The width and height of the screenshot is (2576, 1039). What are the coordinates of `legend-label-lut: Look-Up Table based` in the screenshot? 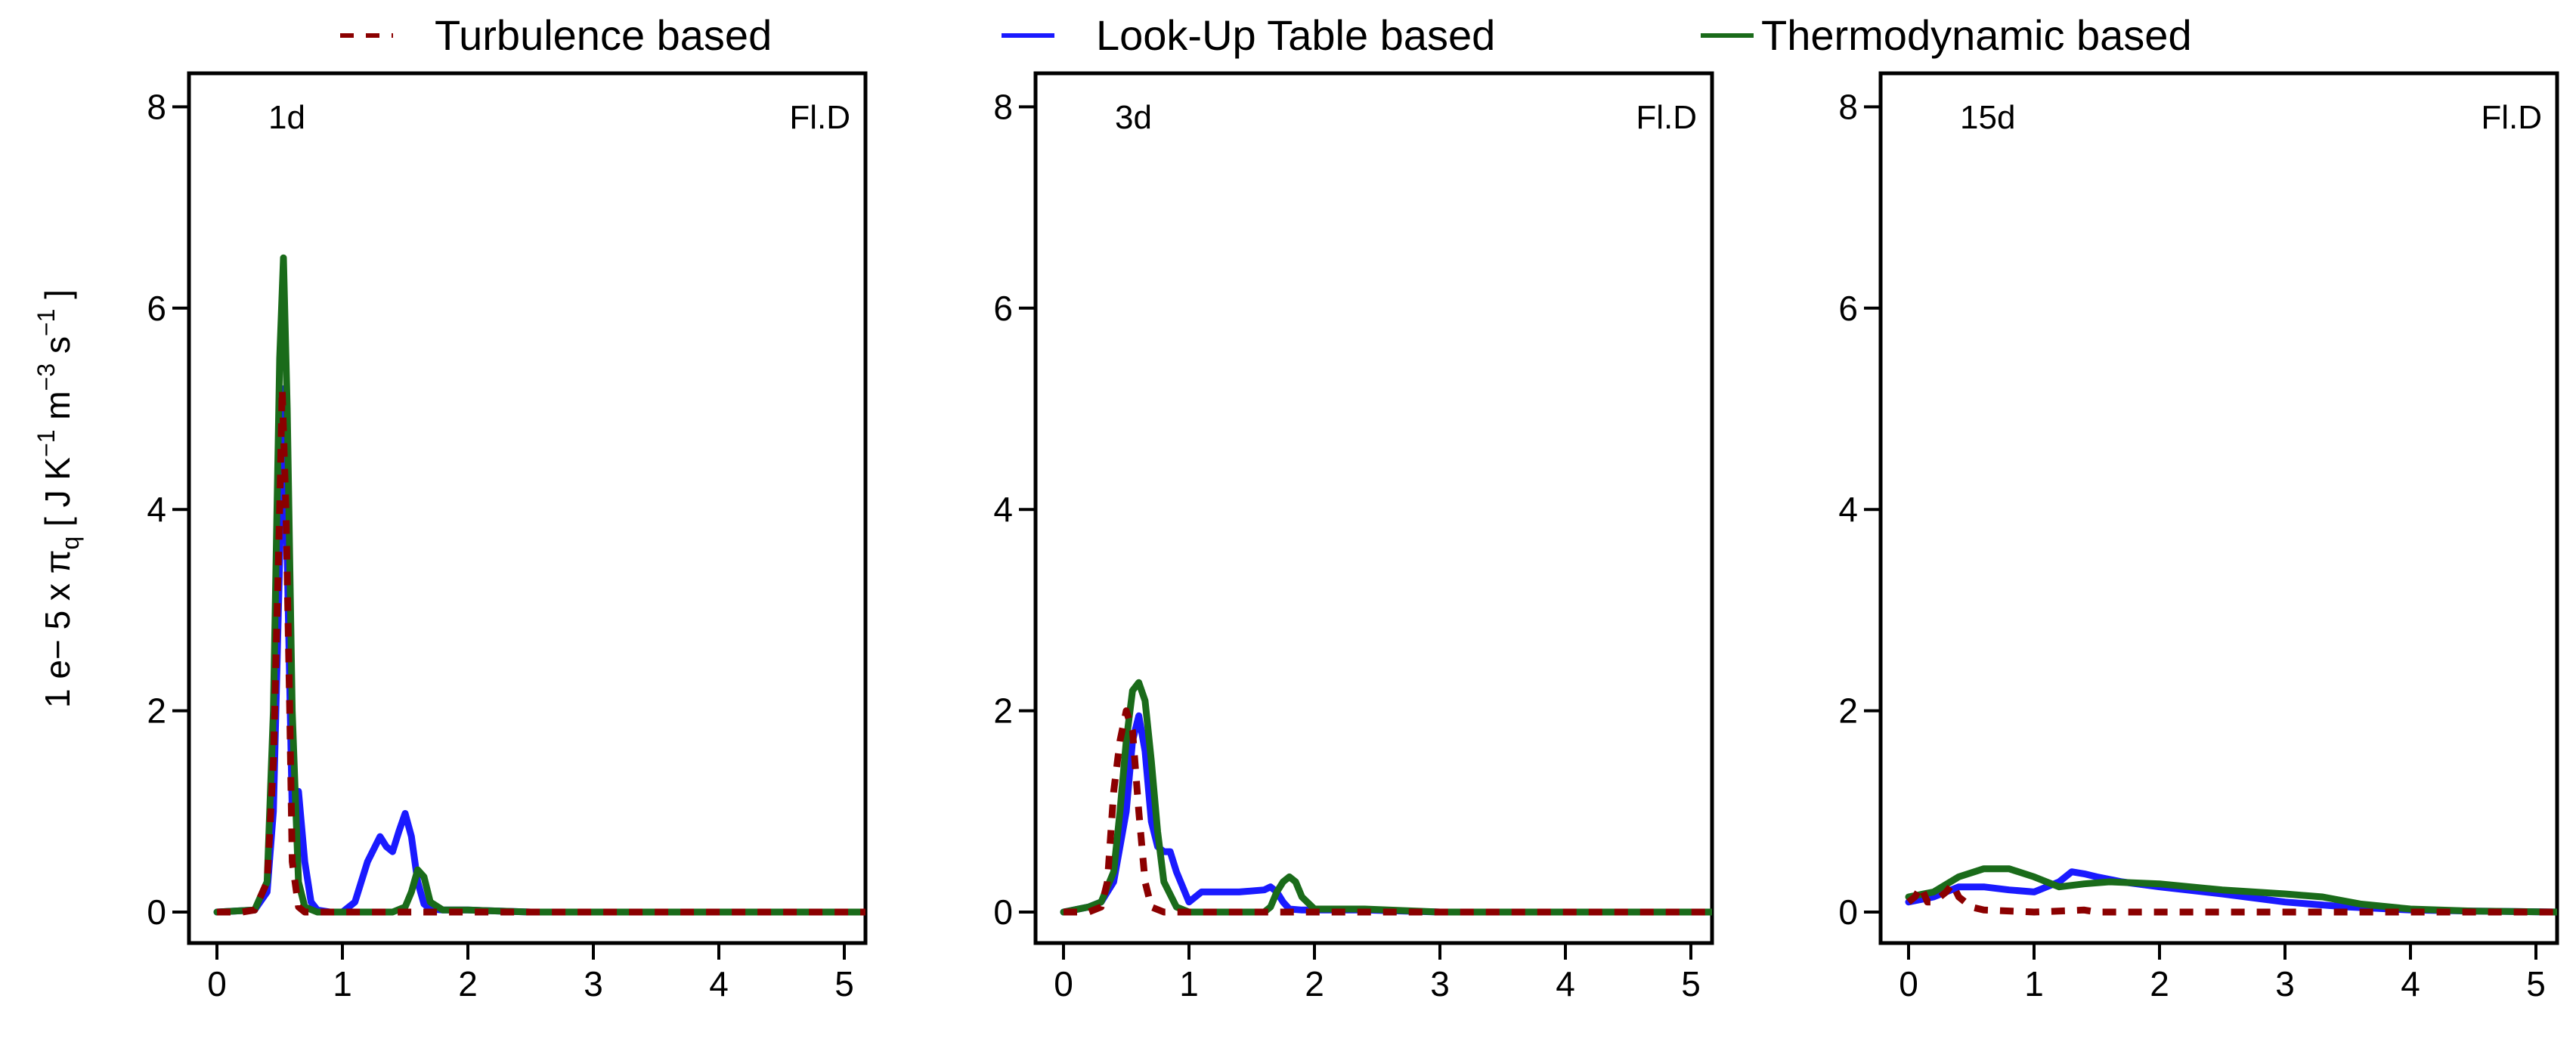 It's located at (1295, 35).